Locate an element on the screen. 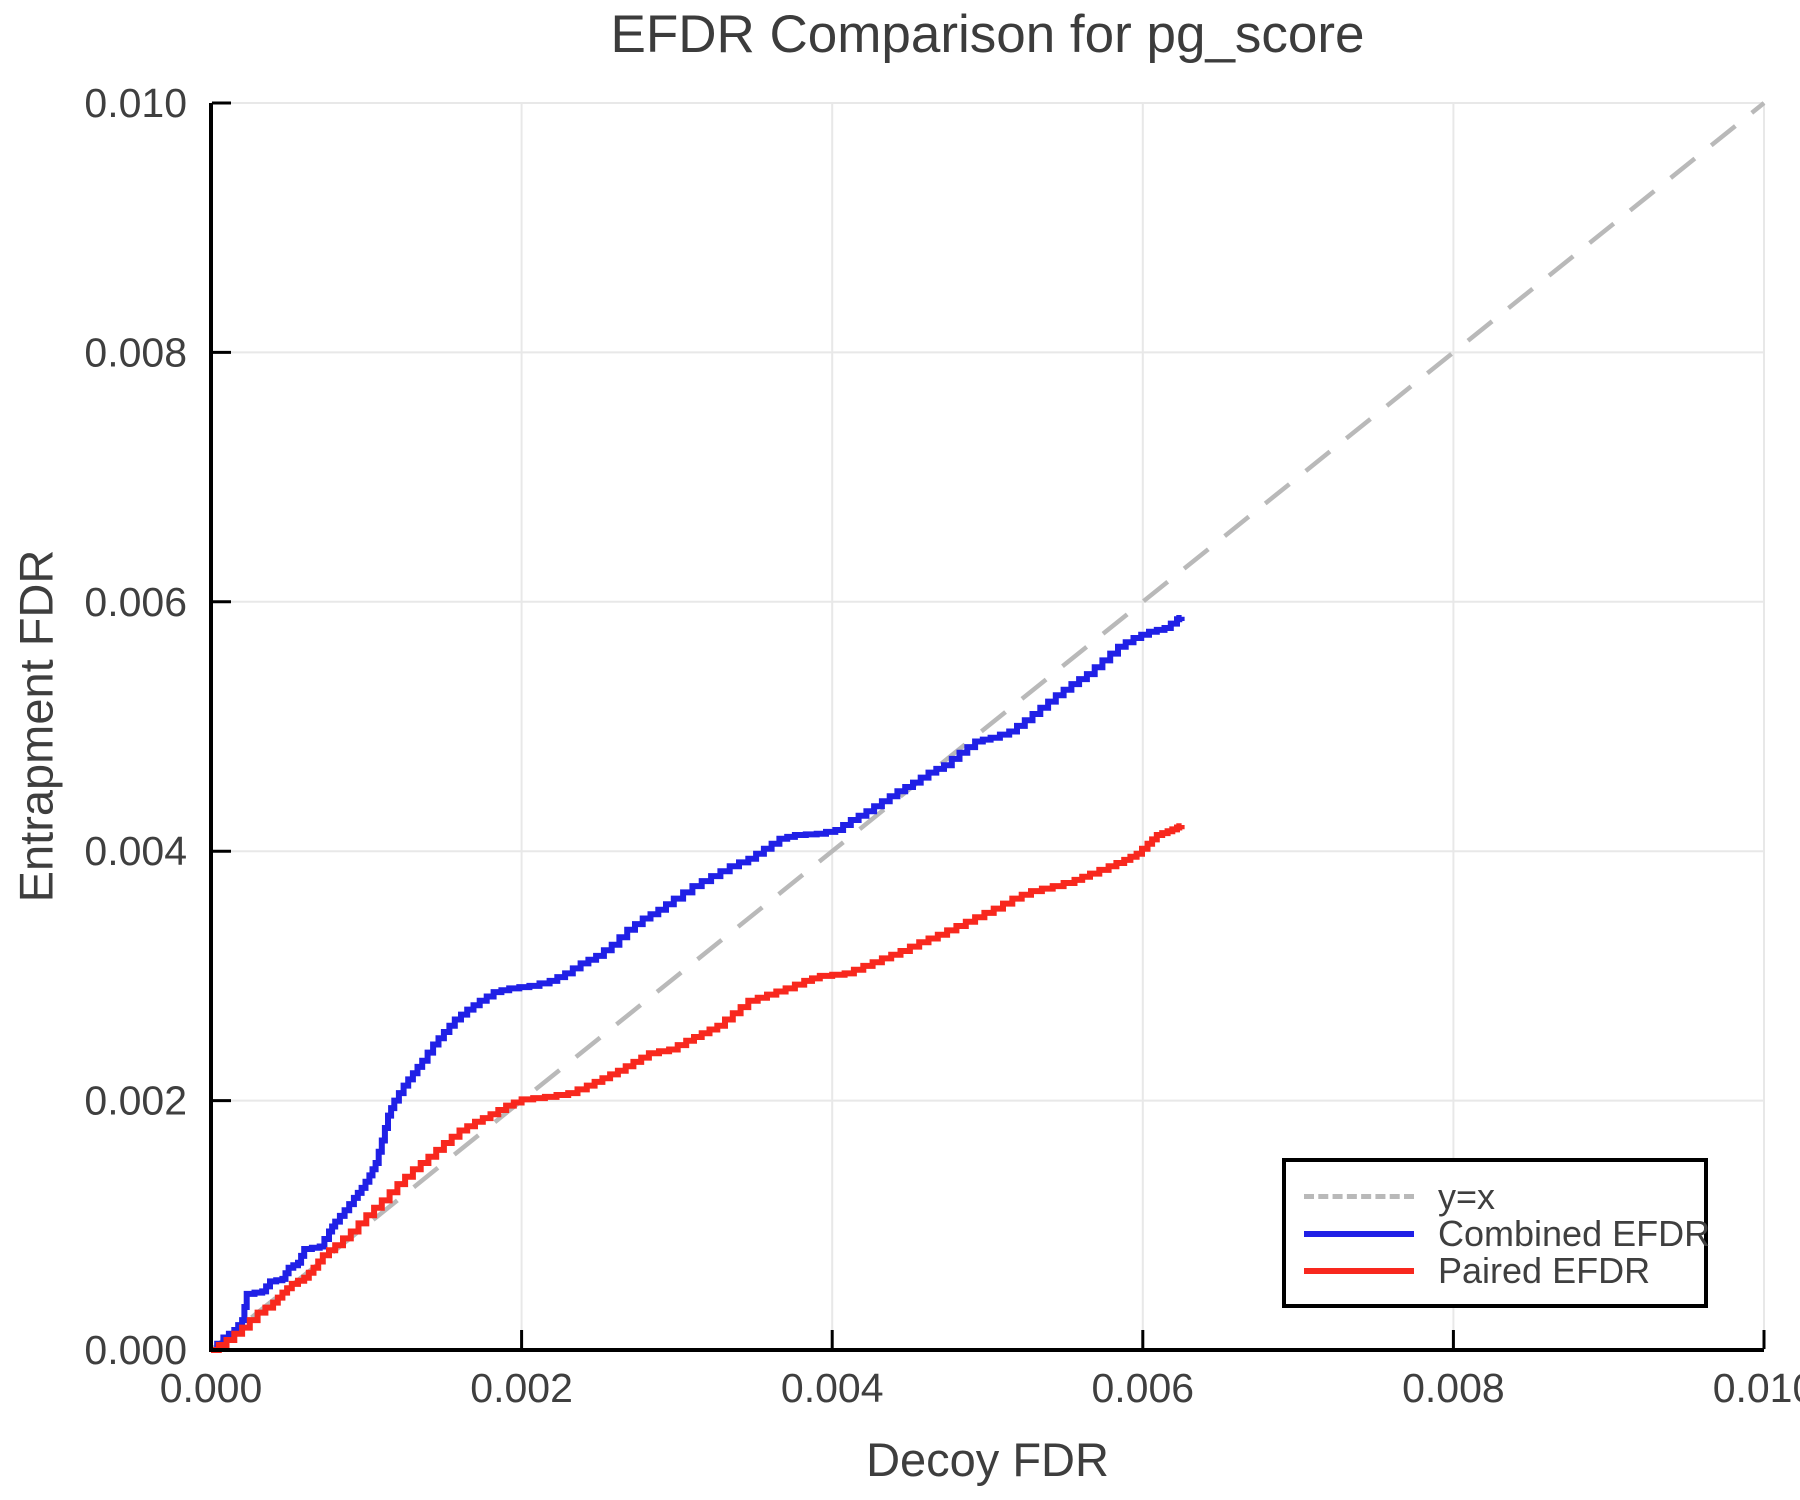  x-tick-label: 0.000 is located at coordinates (211, 1388).